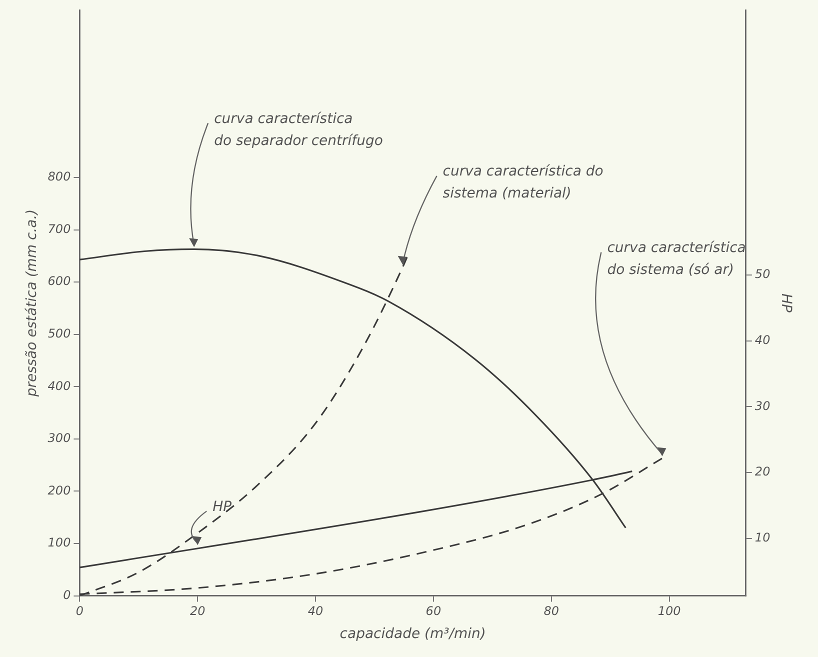  I want to click on x-tick-label: 0, so click(80, 611).